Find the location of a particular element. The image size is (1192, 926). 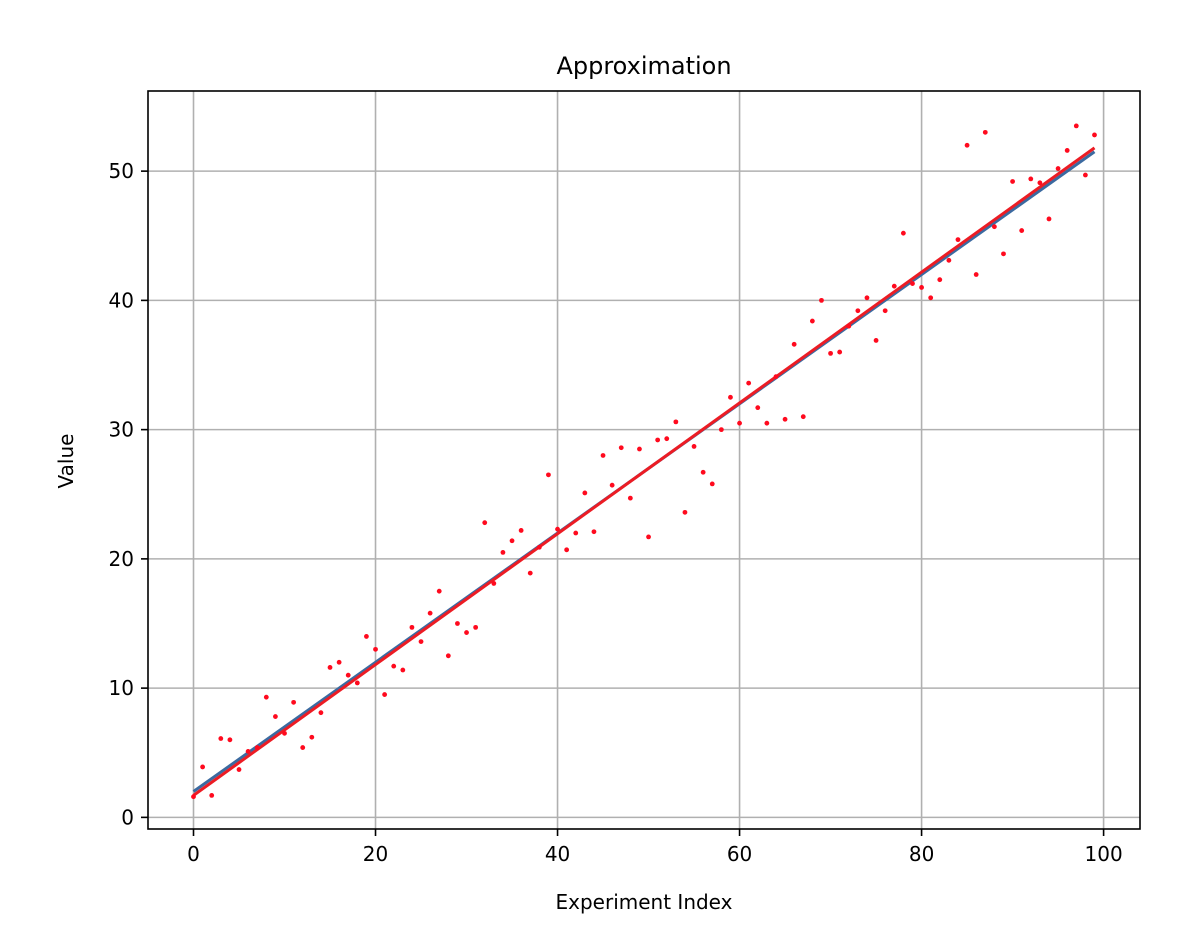

y-tick-label: 40 is located at coordinates (121, 300).